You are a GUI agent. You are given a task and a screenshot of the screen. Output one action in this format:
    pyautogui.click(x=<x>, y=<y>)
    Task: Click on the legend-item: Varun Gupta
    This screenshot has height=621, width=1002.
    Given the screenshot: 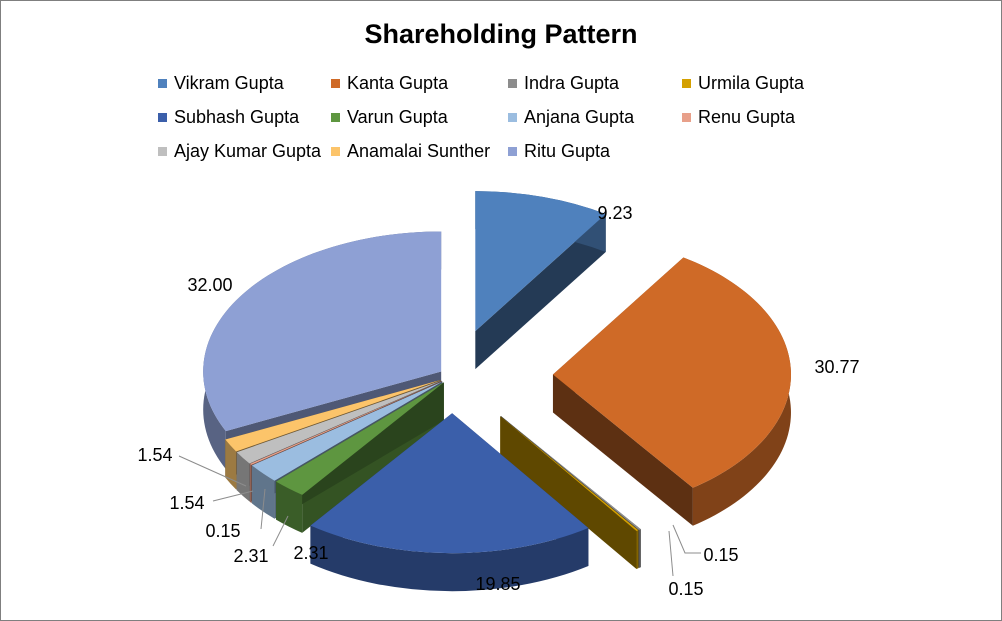 What is the action you would take?
    pyautogui.click(x=389, y=117)
    